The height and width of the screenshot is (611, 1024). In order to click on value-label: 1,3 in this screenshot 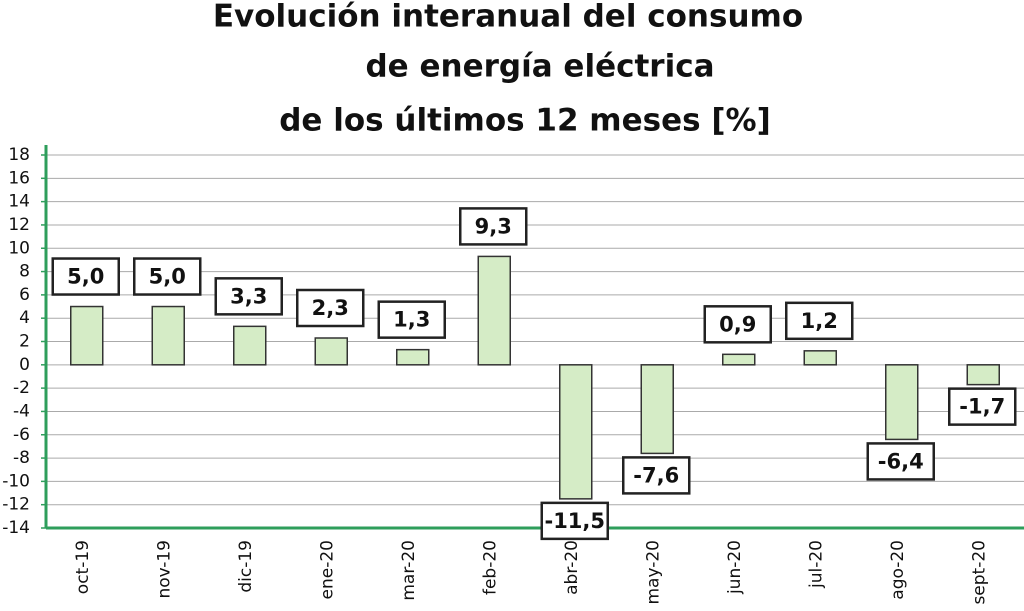, I will do `click(411, 320)`.